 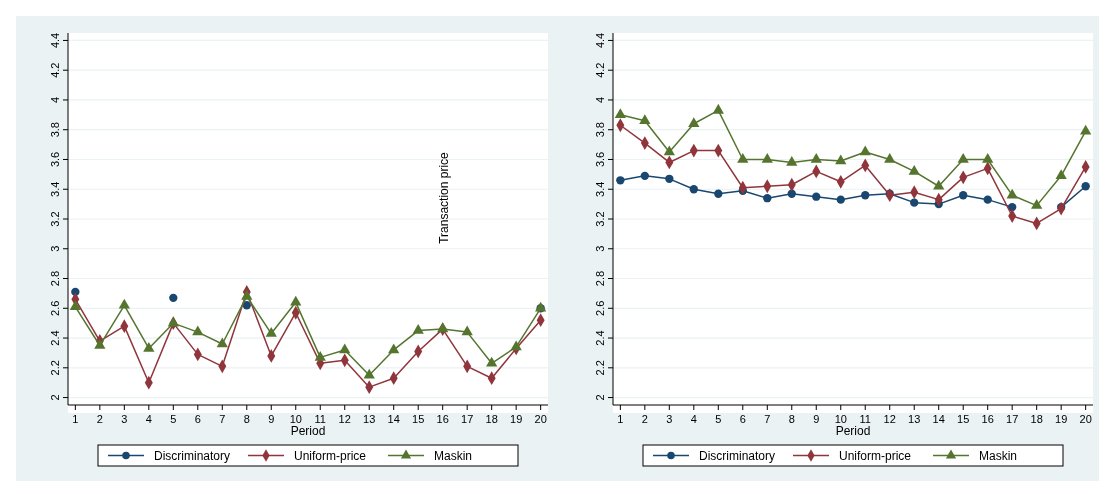 I want to click on x-axis-title: Period, so click(x=853, y=431).